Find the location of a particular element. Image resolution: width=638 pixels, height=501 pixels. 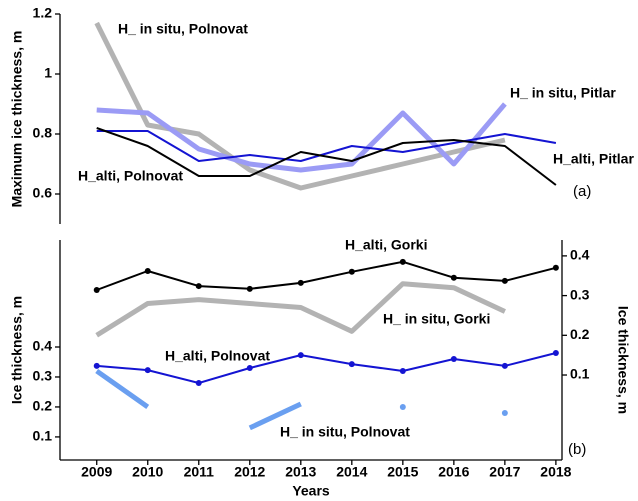

y-tick-label: 0.1 is located at coordinates (43, 436).